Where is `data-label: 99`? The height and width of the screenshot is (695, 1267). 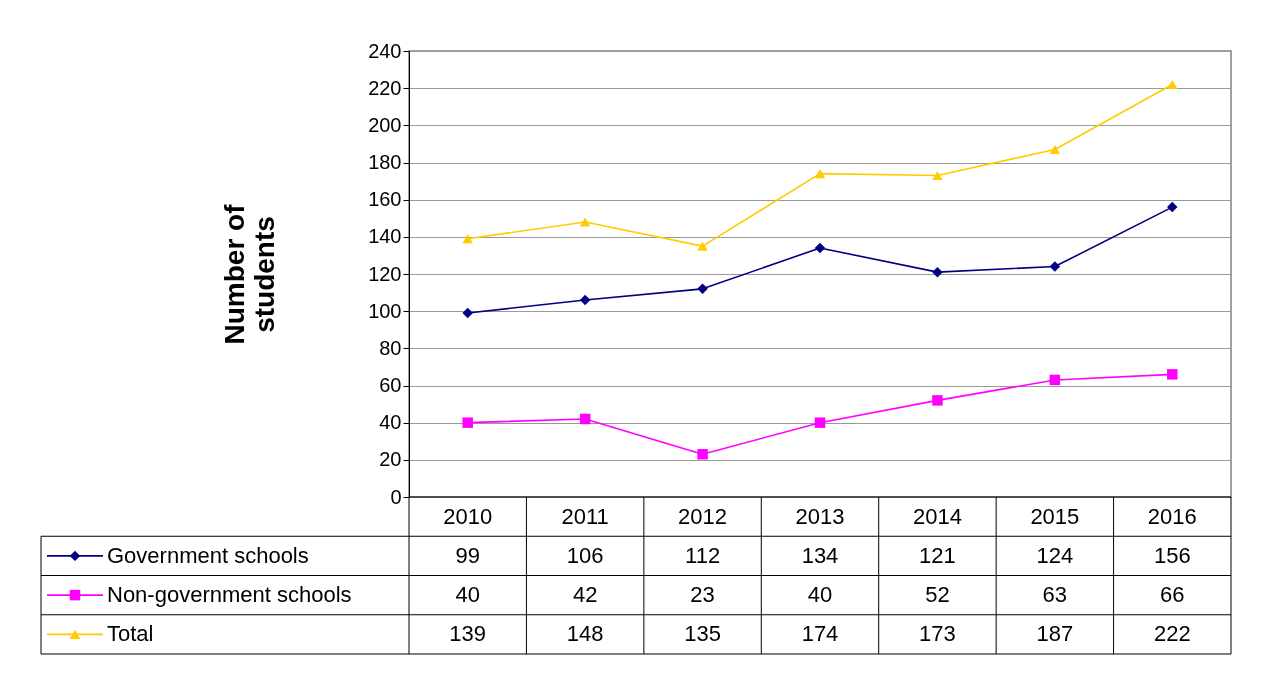 data-label: 99 is located at coordinates (467, 555).